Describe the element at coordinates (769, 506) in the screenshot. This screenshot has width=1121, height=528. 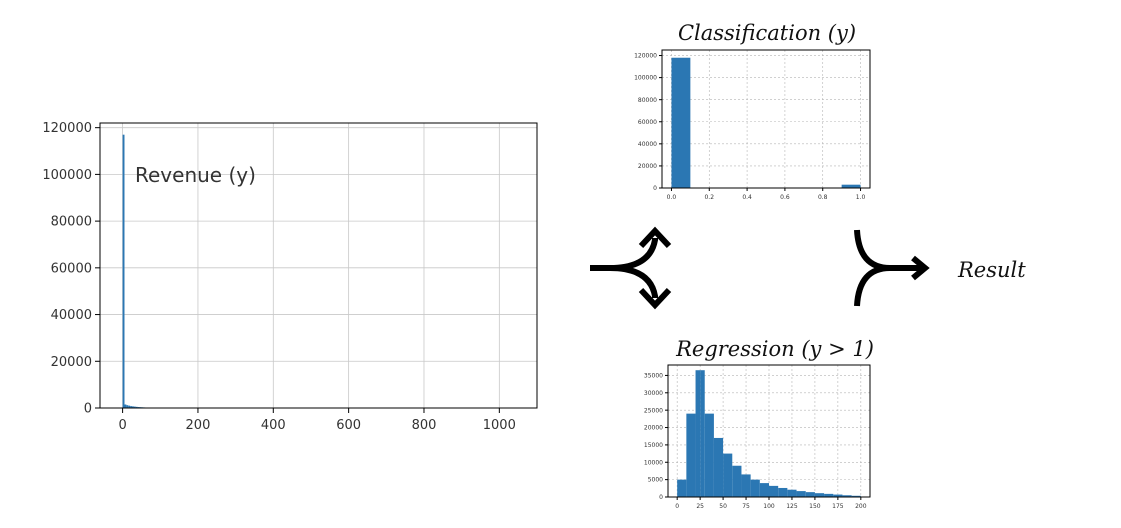
I see `regression-xtick-label: 100` at that location.